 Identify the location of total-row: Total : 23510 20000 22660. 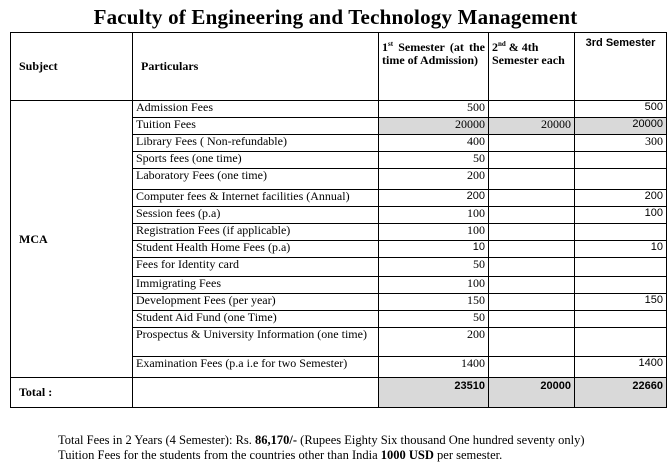
(338, 392).